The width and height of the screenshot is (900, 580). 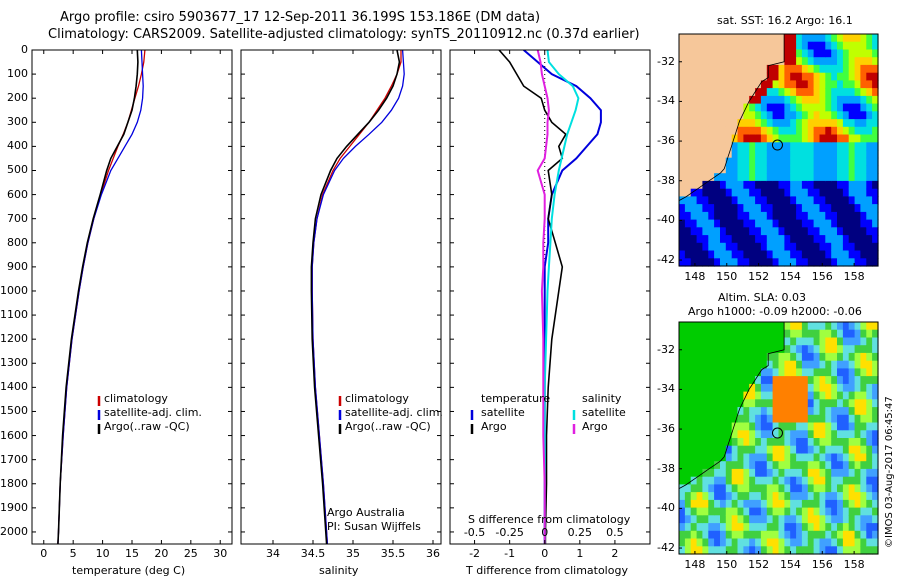 What do you see at coordinates (14, 411) in the screenshot?
I see `depth-tick-label: 1500` at bounding box center [14, 411].